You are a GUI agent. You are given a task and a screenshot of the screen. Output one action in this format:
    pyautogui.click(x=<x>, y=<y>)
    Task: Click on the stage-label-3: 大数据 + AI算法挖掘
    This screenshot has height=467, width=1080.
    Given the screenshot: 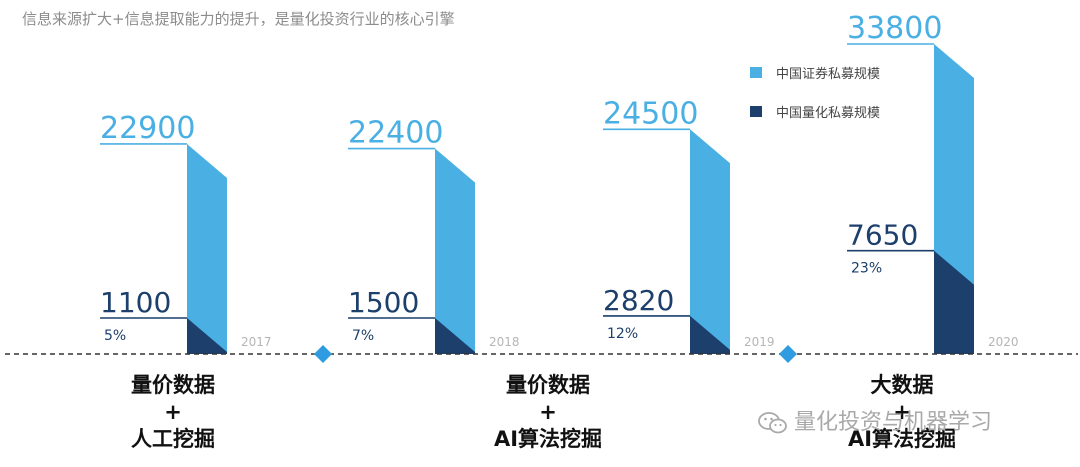 What is the action you would take?
    pyautogui.click(x=902, y=412)
    